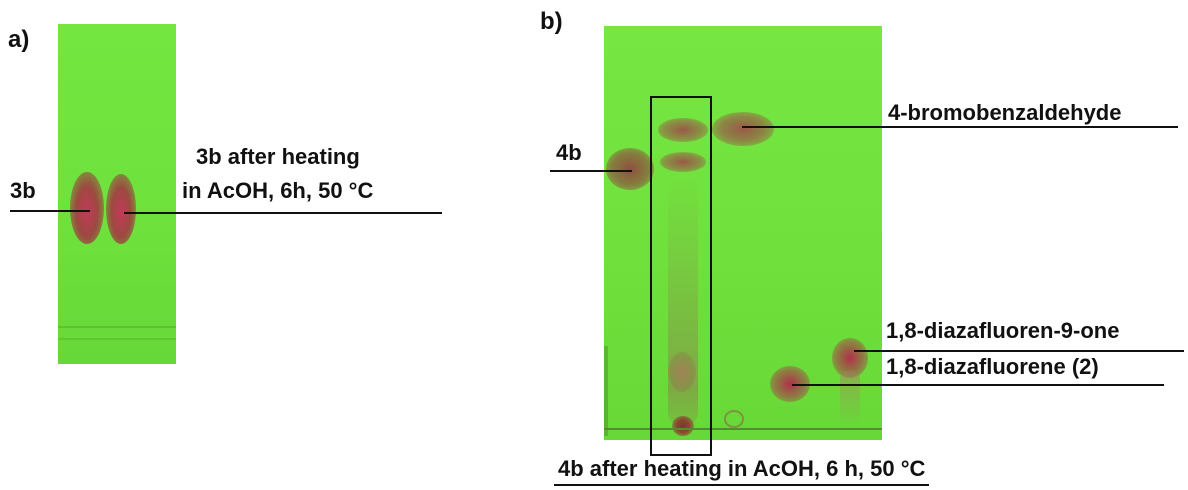  Describe the element at coordinates (569, 152) in the screenshot. I see `label-4b: 4b` at that location.